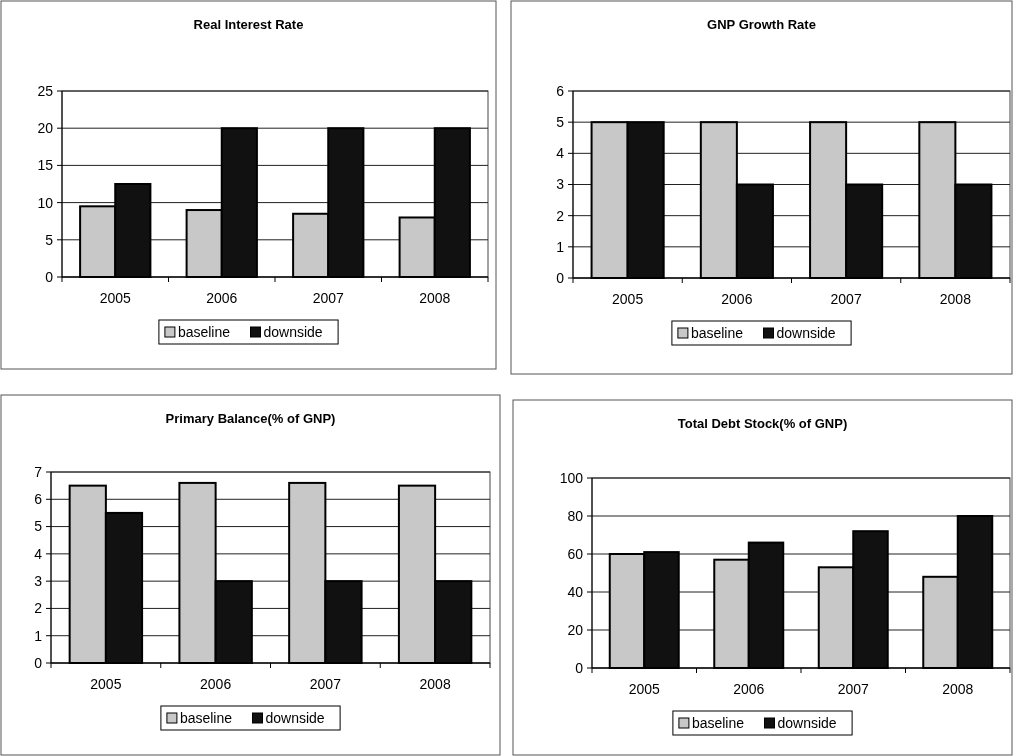  I want to click on y-tick-label: 80, so click(575, 515).